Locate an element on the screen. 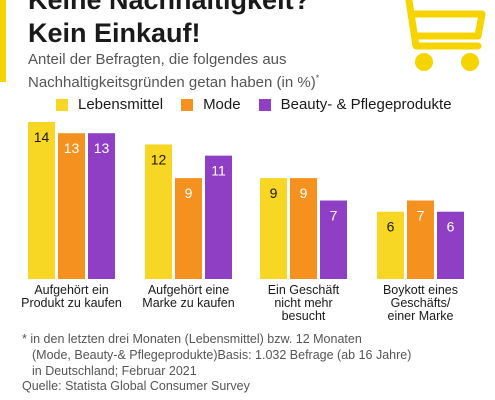 The height and width of the screenshot is (400, 495). category-label: Ein Geschäft is located at coordinates (304, 290).